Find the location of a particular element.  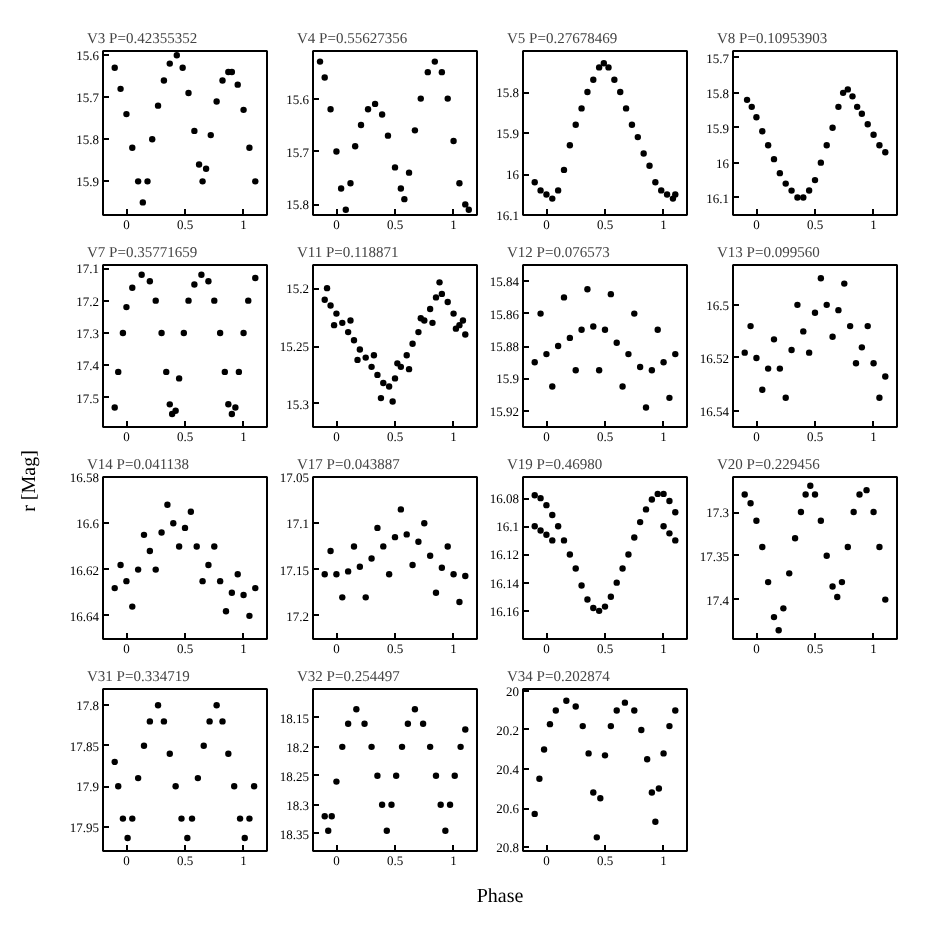

x-axis-title: Phase is located at coordinates (500, 897).